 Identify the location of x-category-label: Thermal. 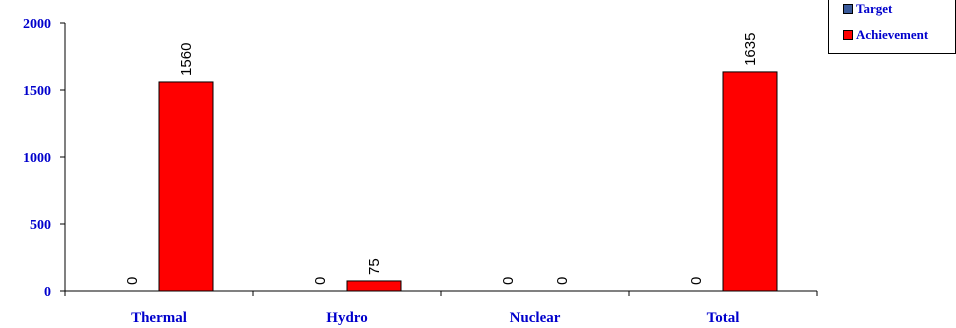
(159, 318).